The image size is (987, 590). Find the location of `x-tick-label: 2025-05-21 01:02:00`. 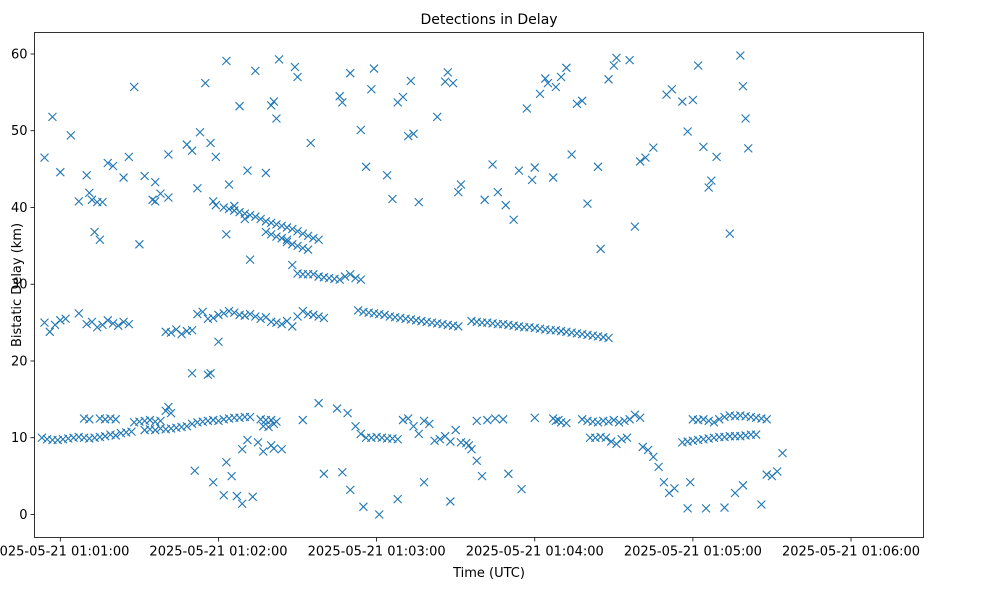

x-tick-label: 2025-05-21 01:02:00 is located at coordinates (218, 552).